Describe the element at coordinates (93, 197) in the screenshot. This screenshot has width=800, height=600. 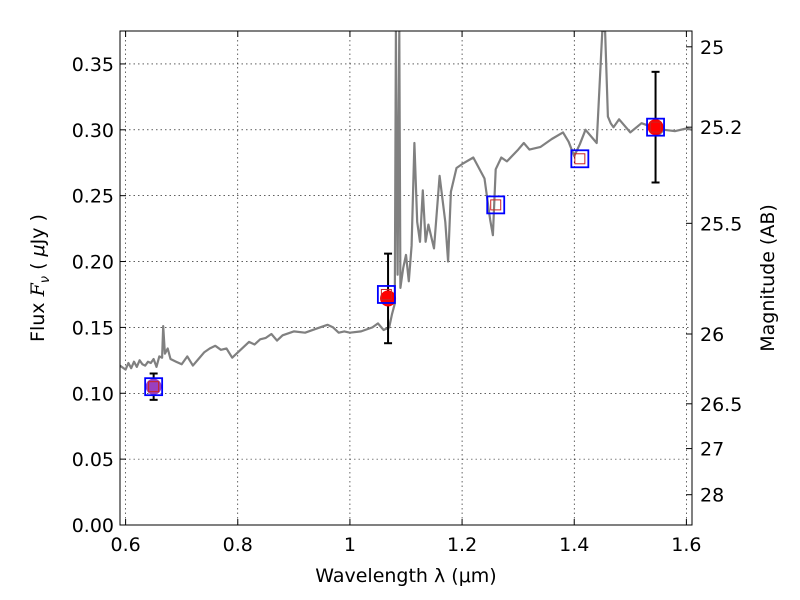
I see `y-tick-label: 0.25` at that location.